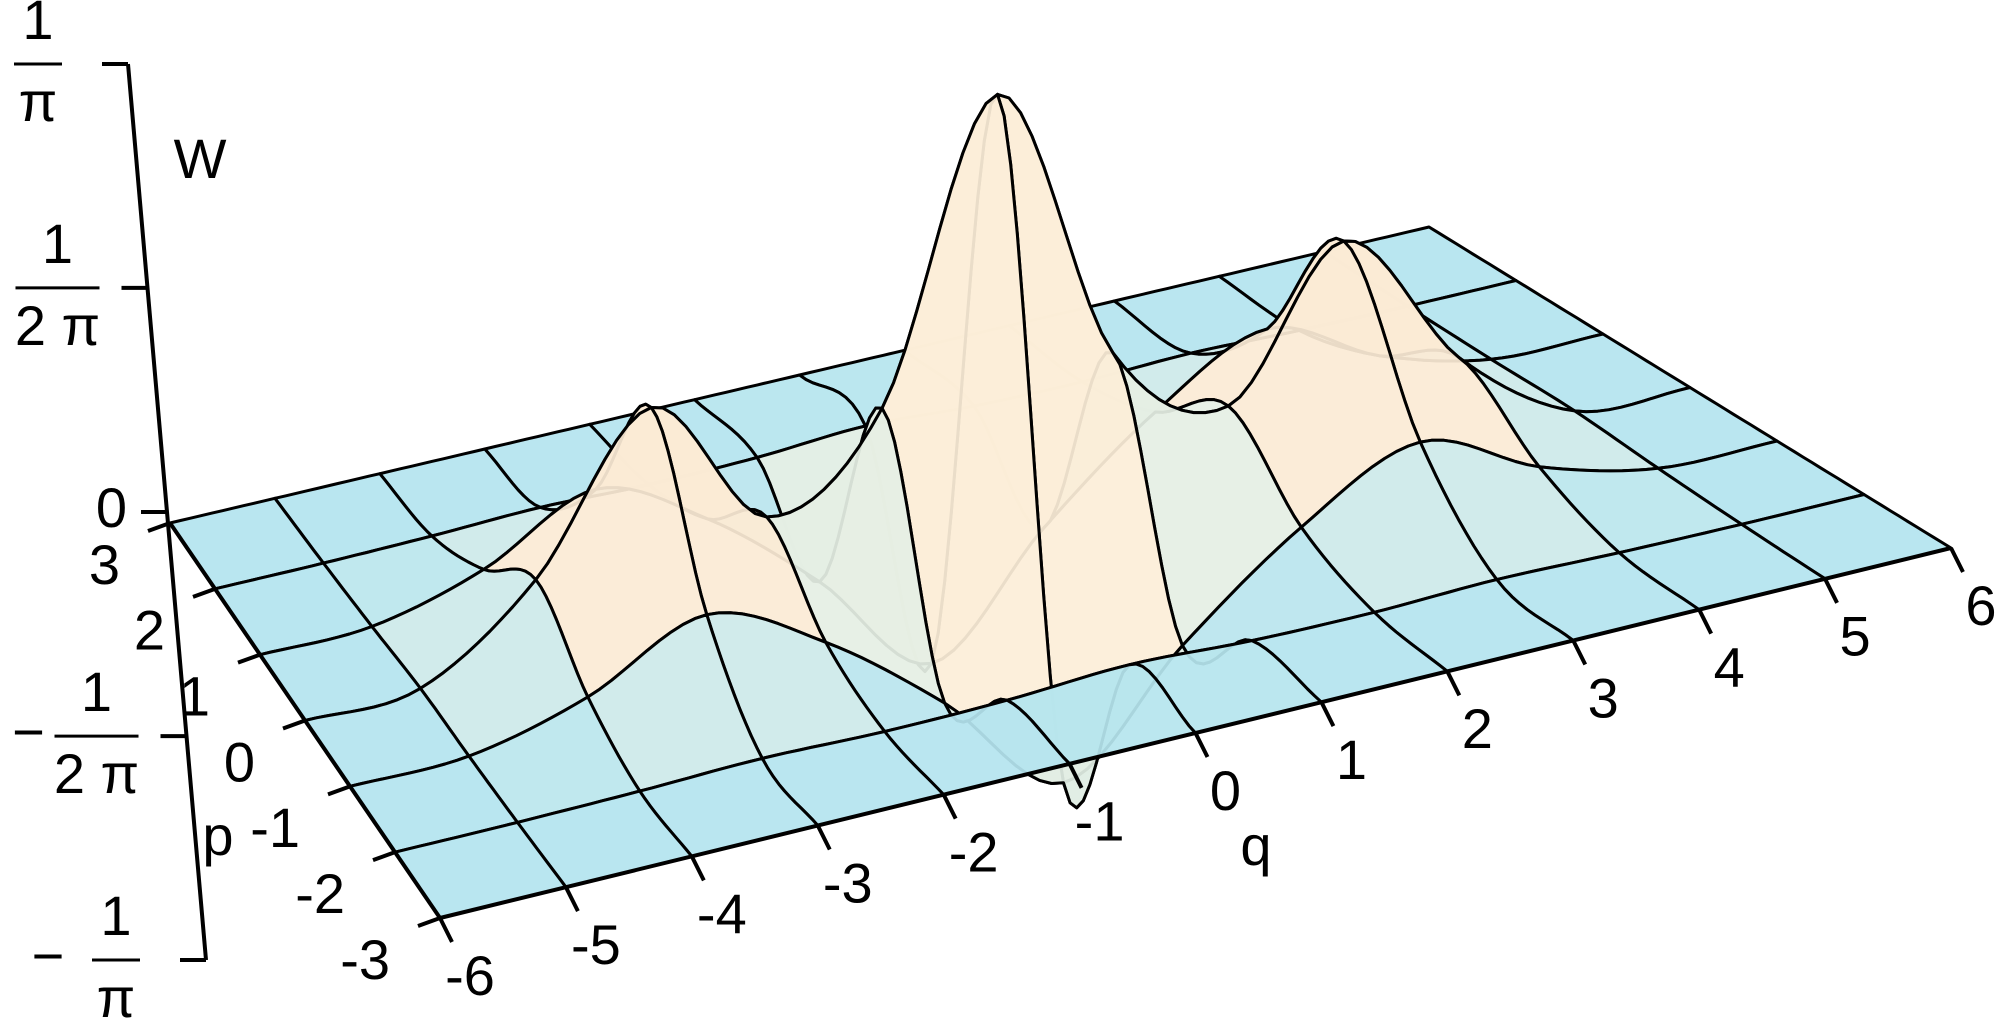 This screenshot has width=2000, height=1026. I want to click on y-tick-label: 2, so click(149, 630).